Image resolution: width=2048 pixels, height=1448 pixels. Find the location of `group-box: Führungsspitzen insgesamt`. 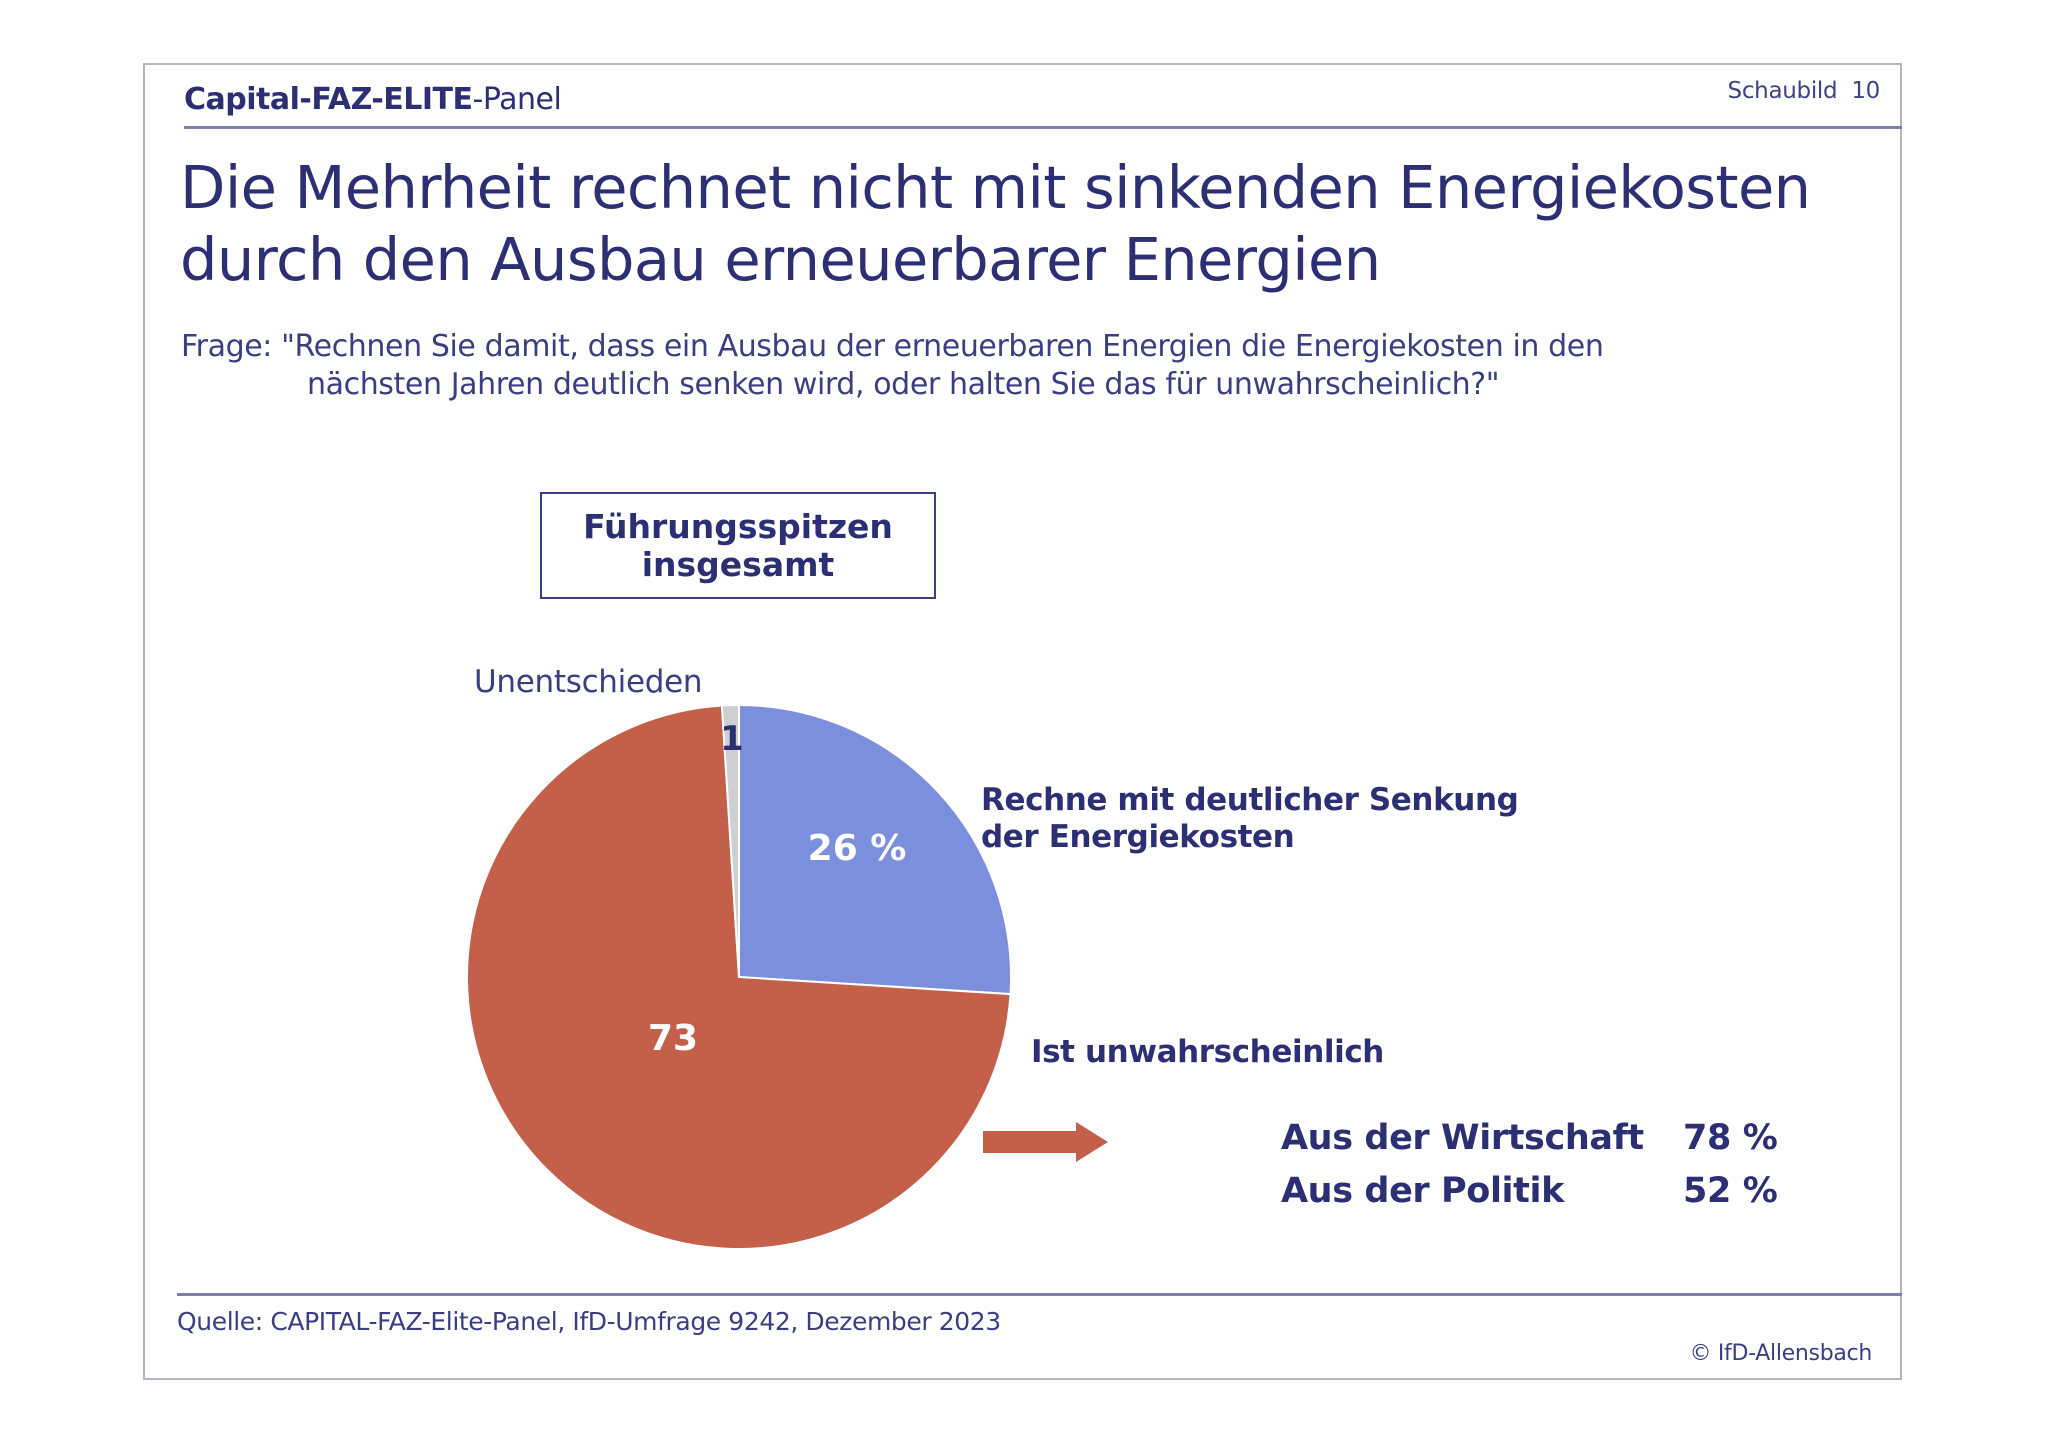

group-box: Führungsspitzen insgesamt is located at coordinates (738, 545).